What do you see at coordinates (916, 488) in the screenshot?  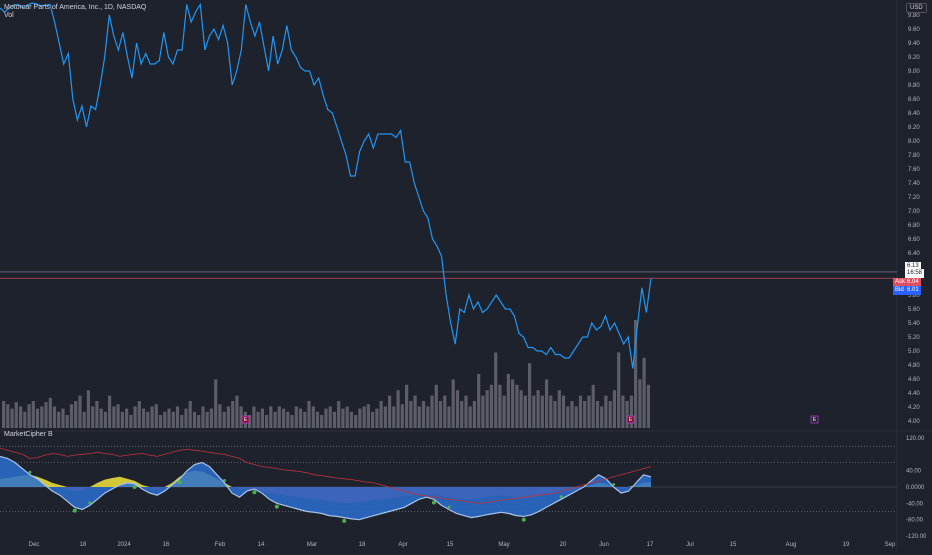 I see `oscillator-axis: 120.00 40.00 0.0000 -40.00 -80.00 -120.00` at bounding box center [916, 488].